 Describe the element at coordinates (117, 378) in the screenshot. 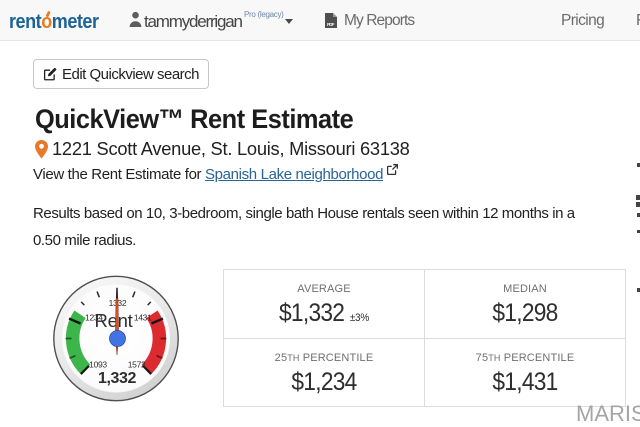

I see `svg-text: 1,332` at that location.